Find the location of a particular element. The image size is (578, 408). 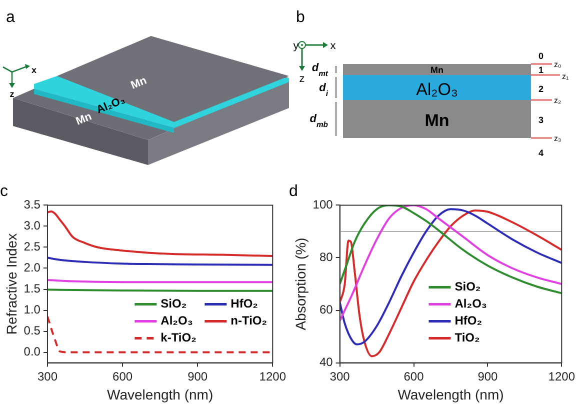

text: 3 is located at coordinates (541, 120).